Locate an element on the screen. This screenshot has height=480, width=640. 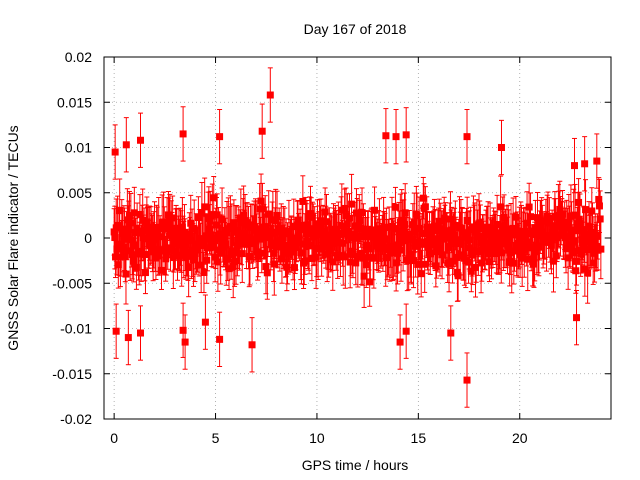
x-tick-labels: 0 5 10 15 20 is located at coordinates (318, 438).